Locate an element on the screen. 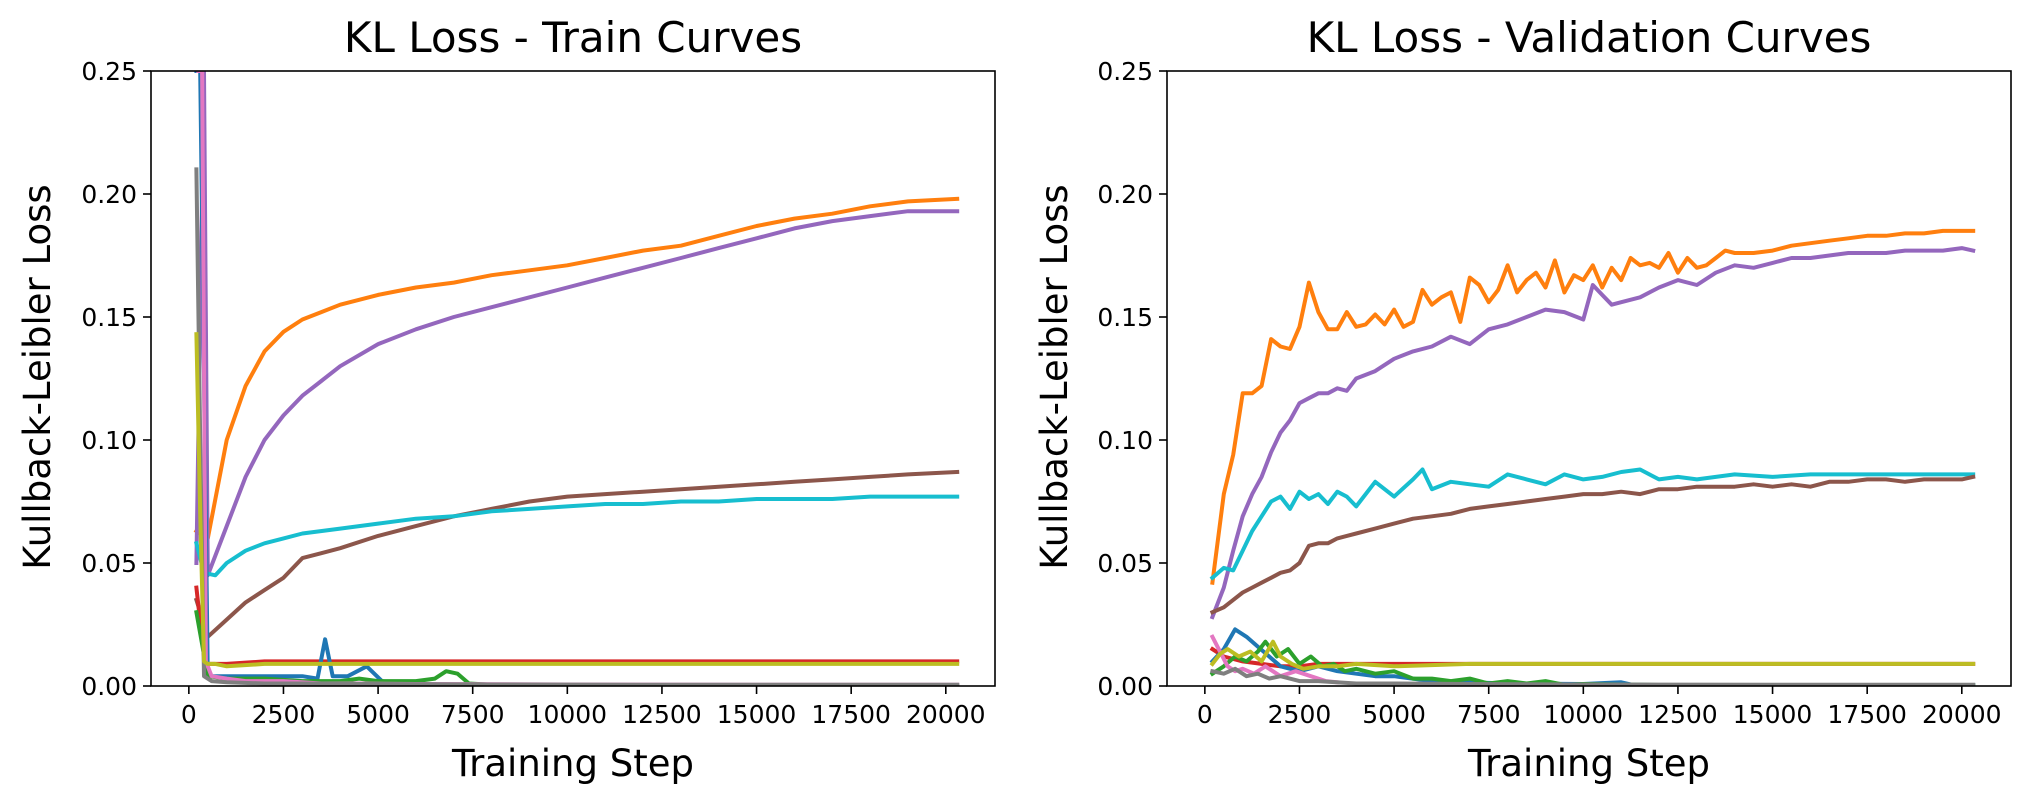 This screenshot has height=803, width=2030. chart-title: KL Loss - Train Curves is located at coordinates (573, 37).